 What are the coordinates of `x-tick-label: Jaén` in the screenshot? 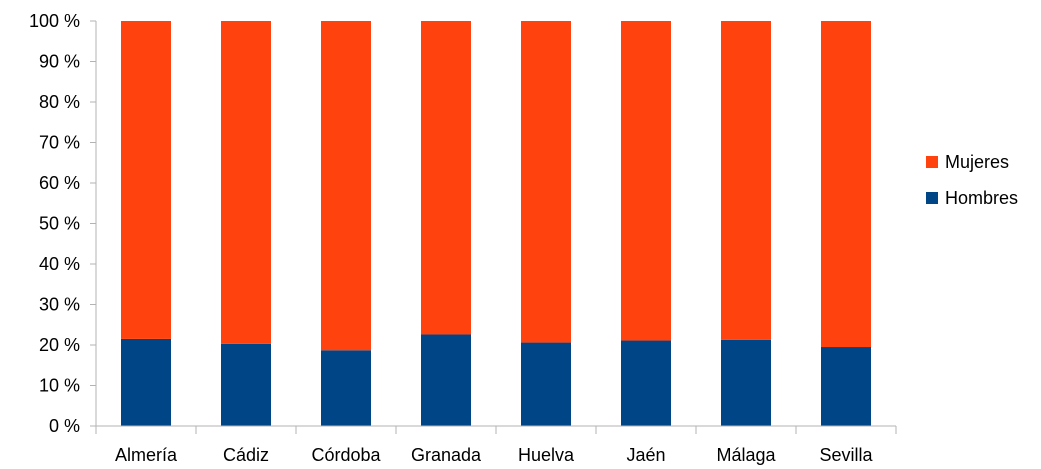 It's located at (645, 455).